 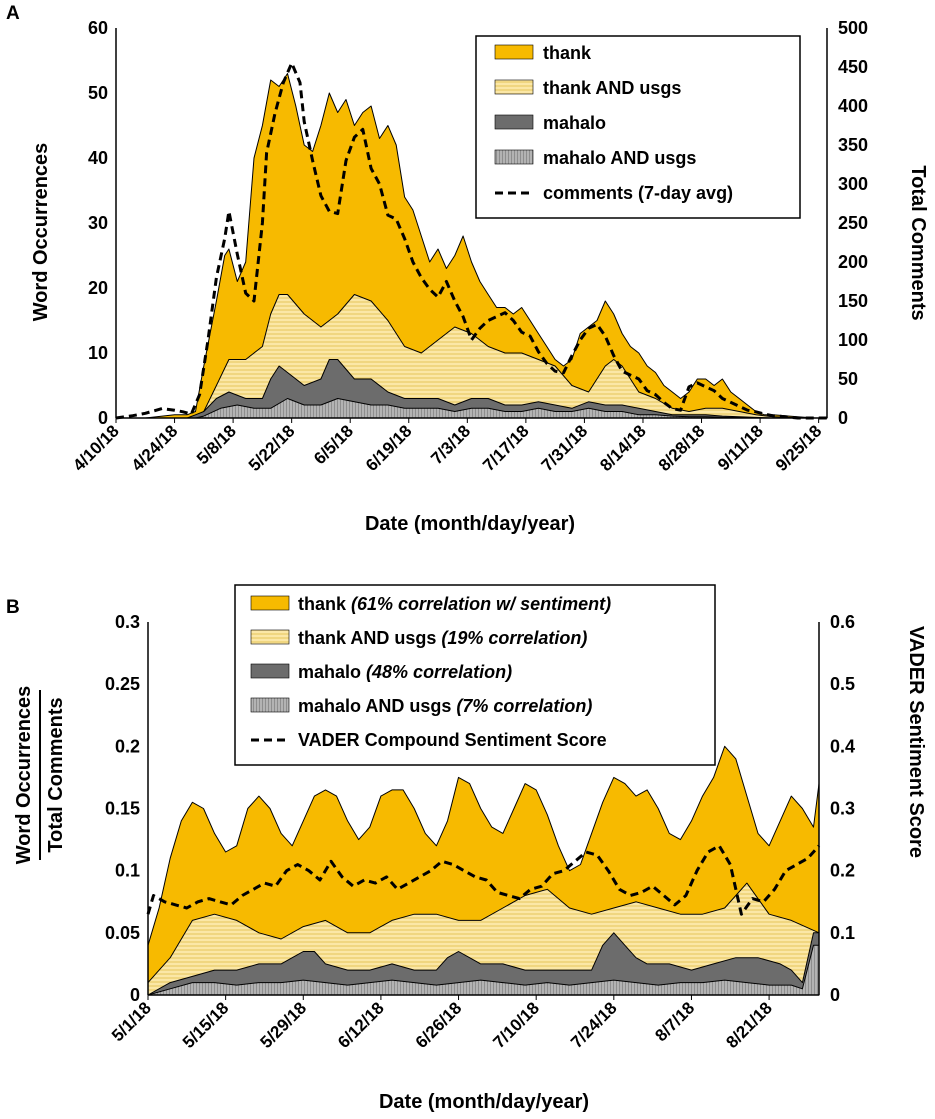 What do you see at coordinates (216, 444) in the screenshot?
I see `panel-a-x-tick-label: 5/8/18` at bounding box center [216, 444].